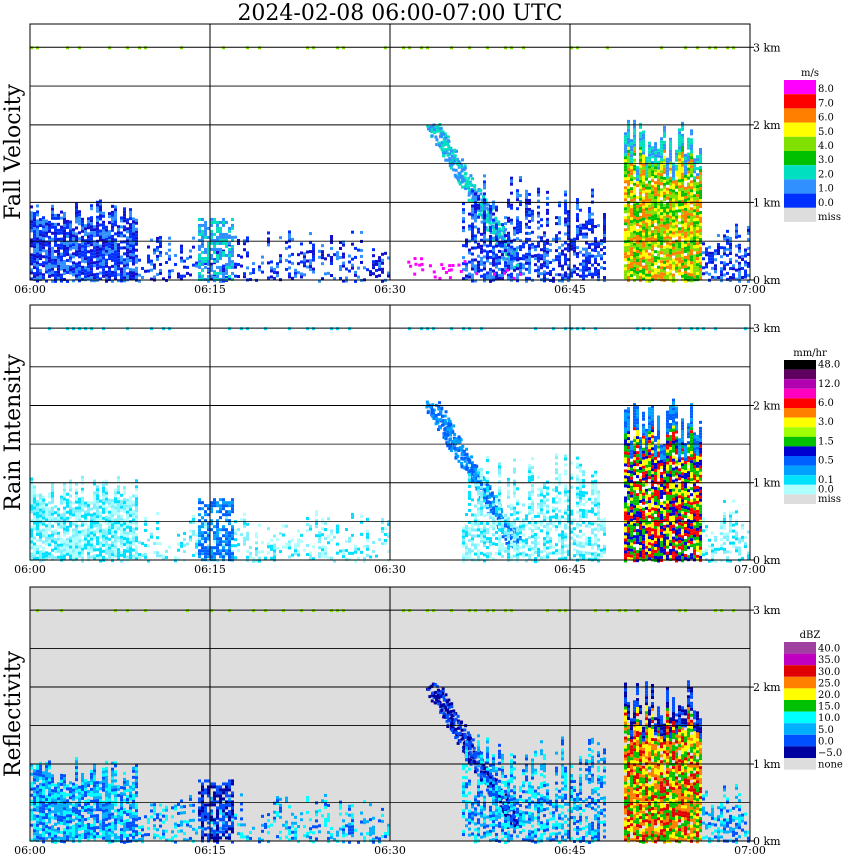 This screenshot has width=850, height=868. I want to click on fall-velocity-y-label: Fall Velocity, so click(13, 152).